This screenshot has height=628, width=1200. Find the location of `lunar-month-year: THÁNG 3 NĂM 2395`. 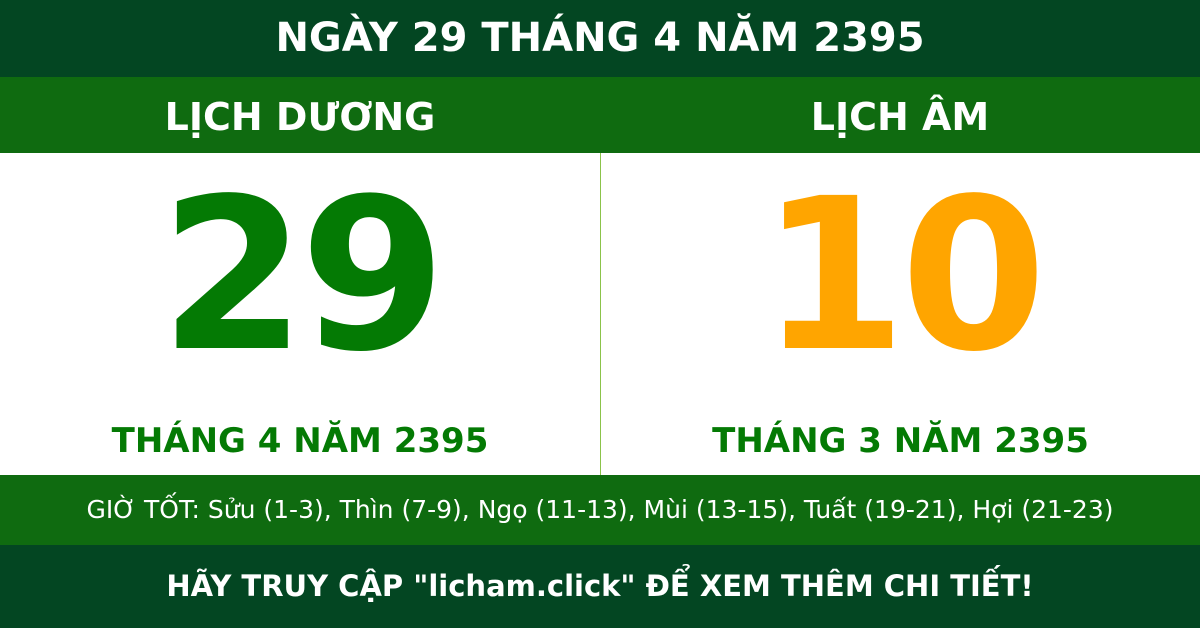

lunar-month-year: THÁNG 3 NĂM 2395 is located at coordinates (900, 441).